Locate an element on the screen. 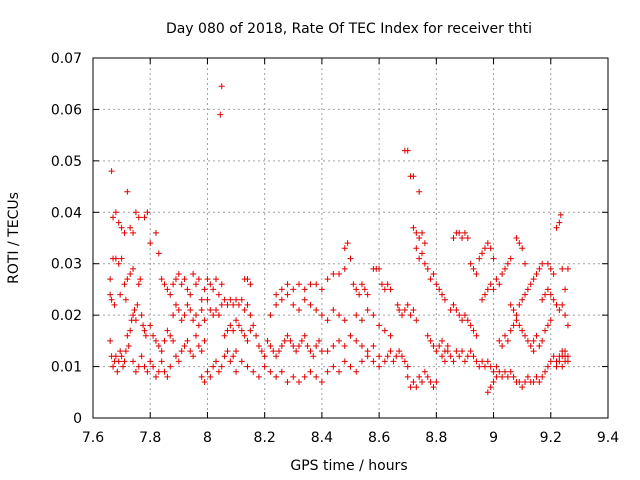  y-tick-label: 0.02 is located at coordinates (66, 316).